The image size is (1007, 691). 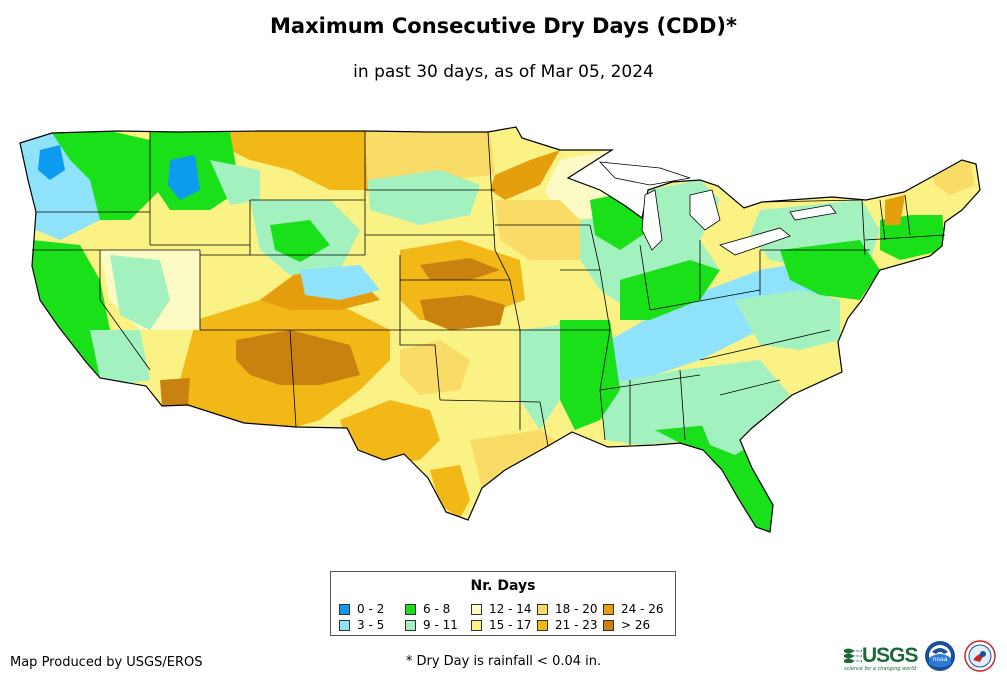 I want to click on legend-label: 12 - 14, so click(x=510, y=609).